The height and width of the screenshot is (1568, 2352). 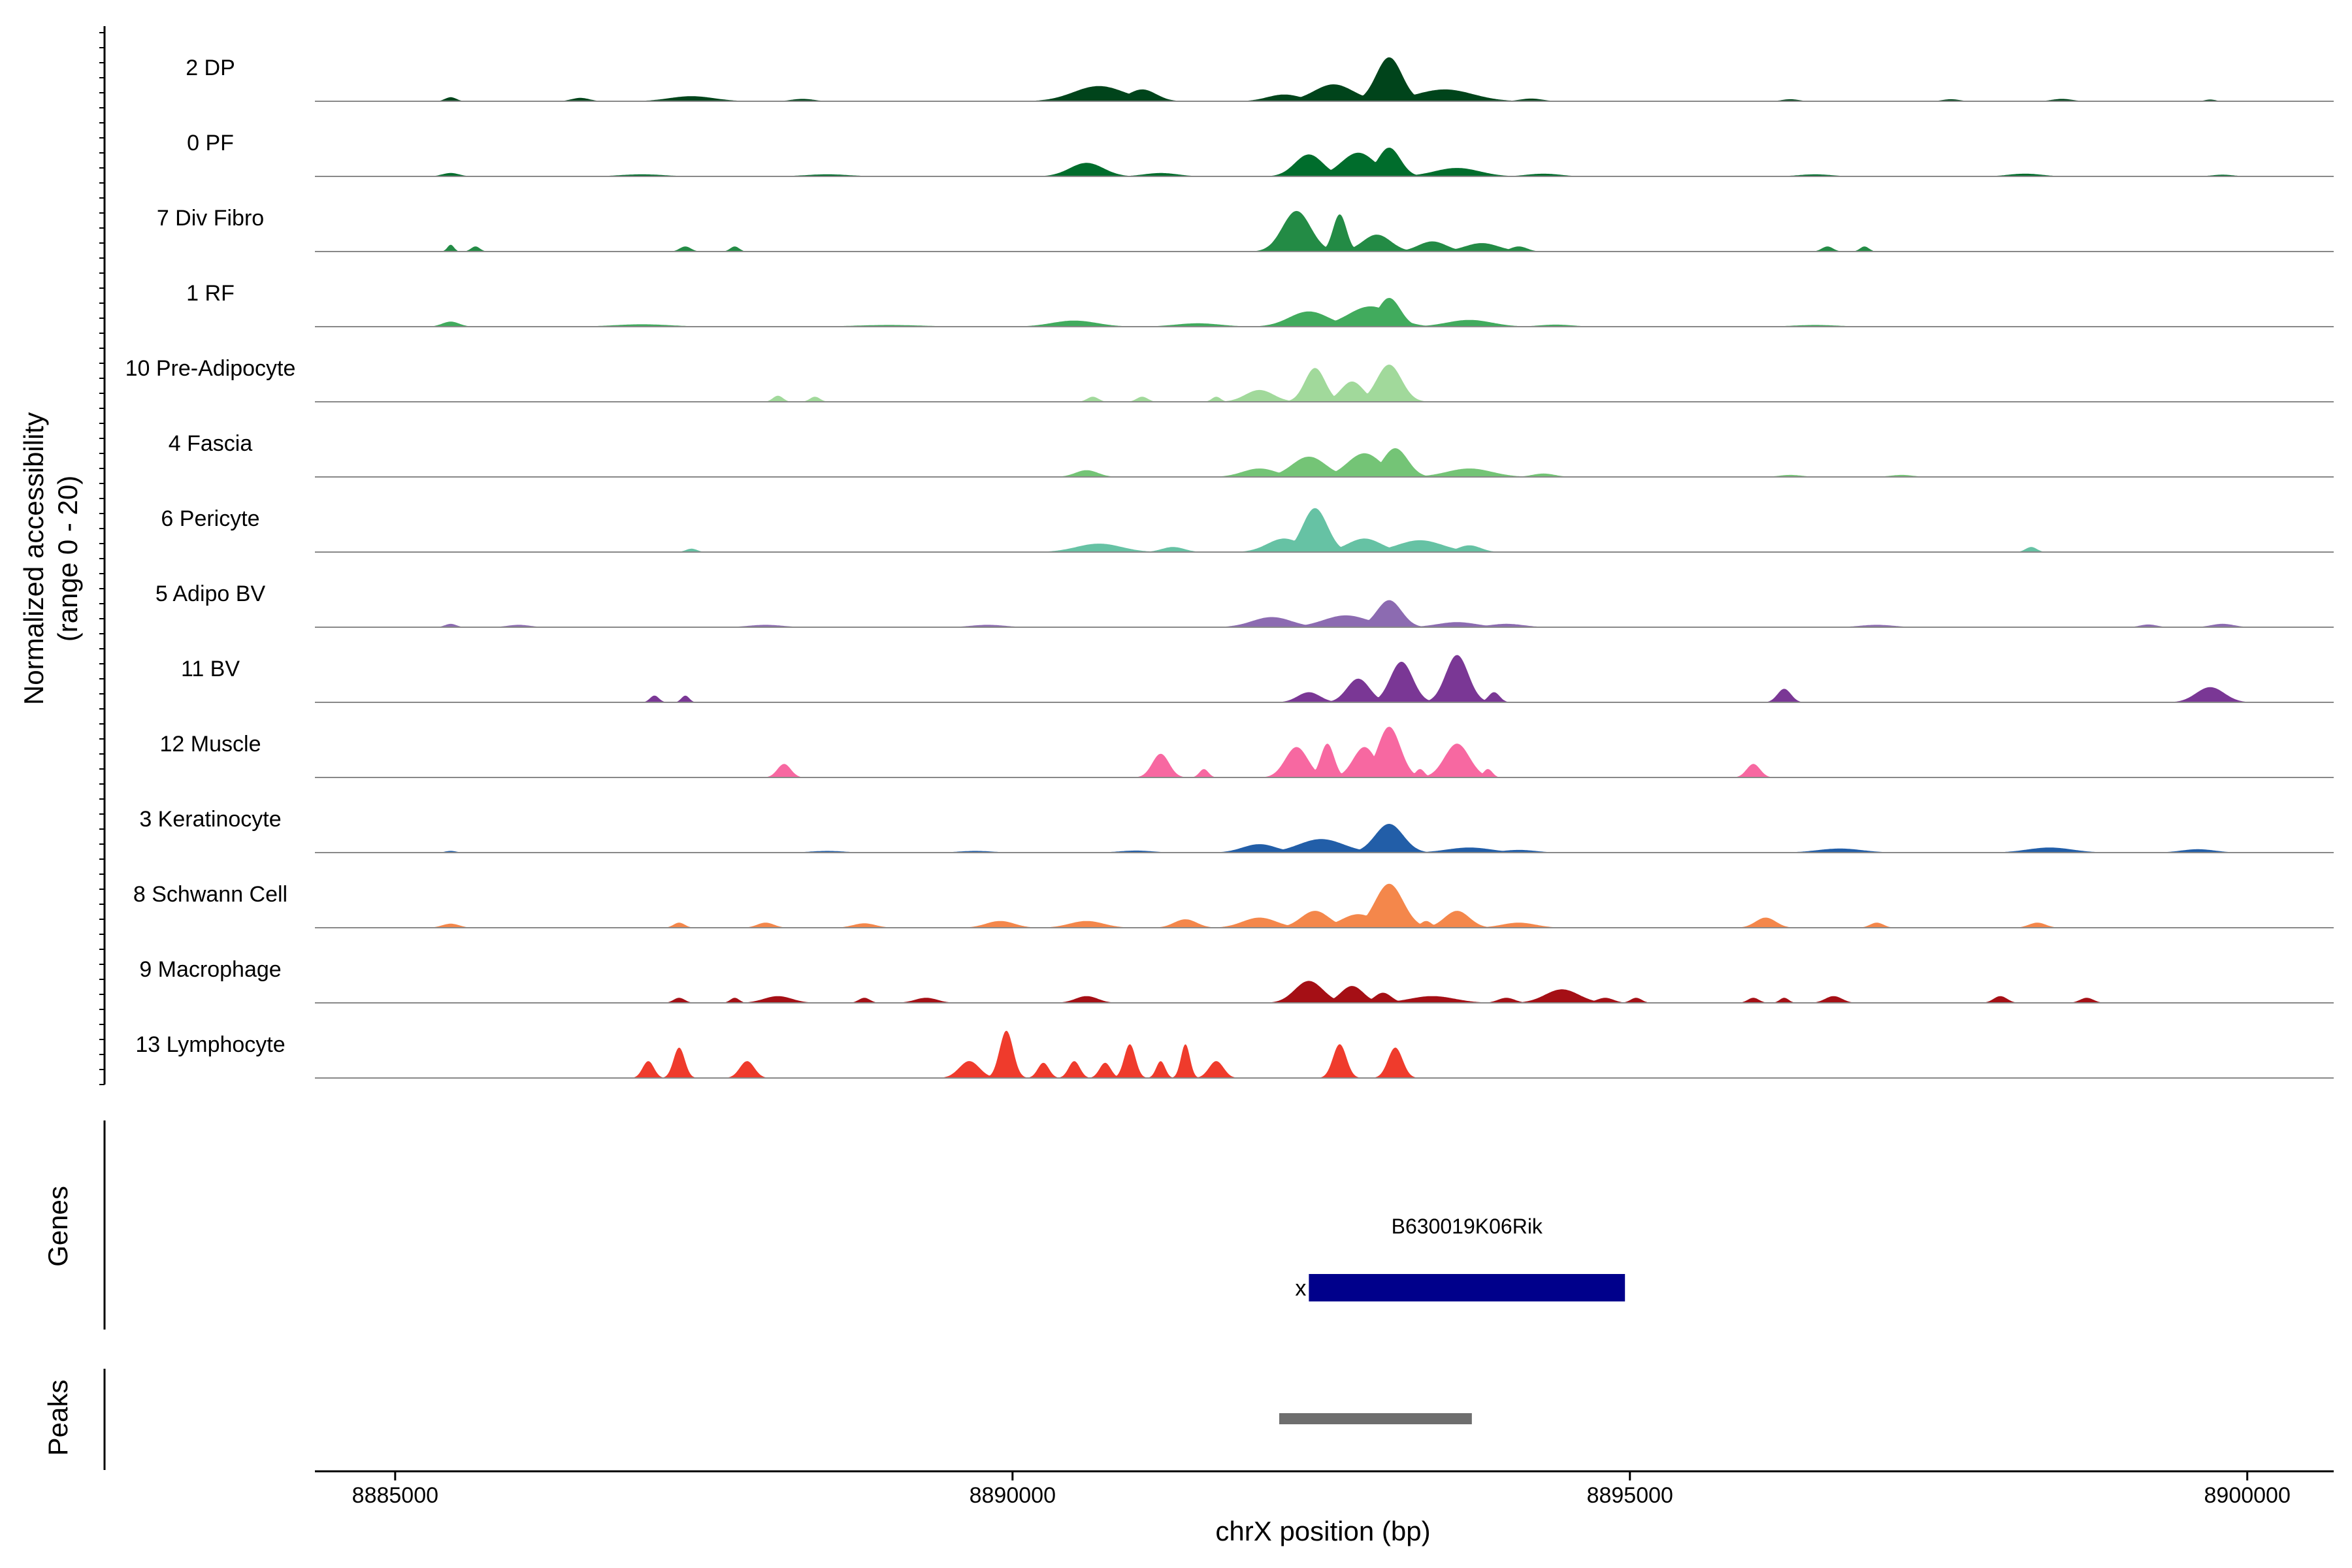 What do you see at coordinates (1013, 1495) in the screenshot?
I see `x-tick-label: 8890000` at bounding box center [1013, 1495].